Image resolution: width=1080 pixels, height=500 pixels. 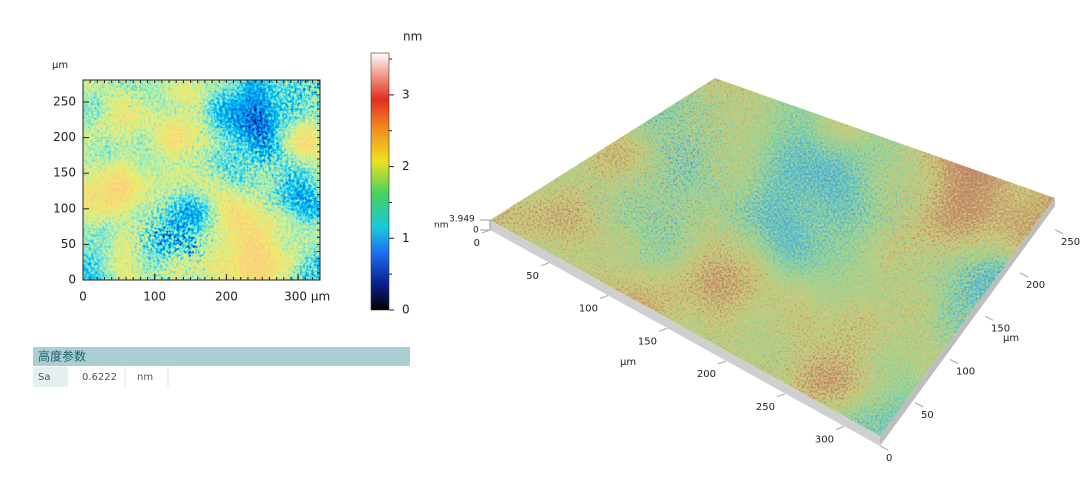 What do you see at coordinates (1011, 338) in the screenshot?
I see `y3d-unit: µm` at bounding box center [1011, 338].